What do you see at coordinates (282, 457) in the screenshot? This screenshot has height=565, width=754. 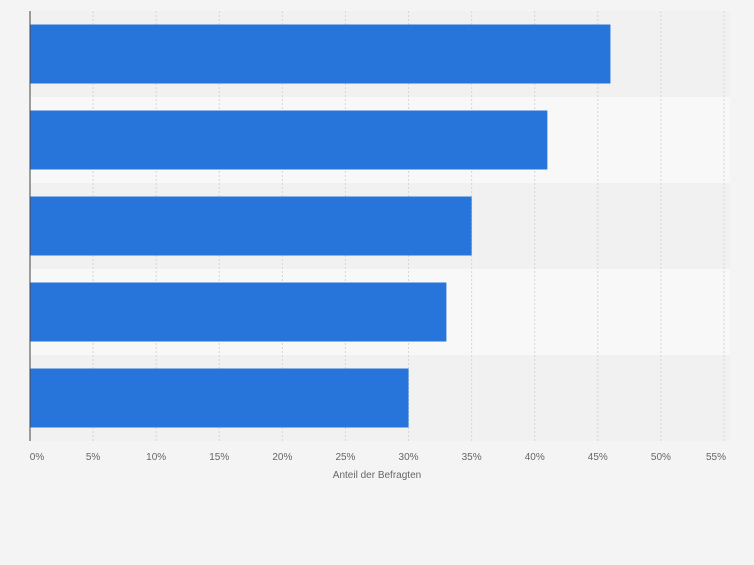 I see `x-tick-label: 20%` at bounding box center [282, 457].